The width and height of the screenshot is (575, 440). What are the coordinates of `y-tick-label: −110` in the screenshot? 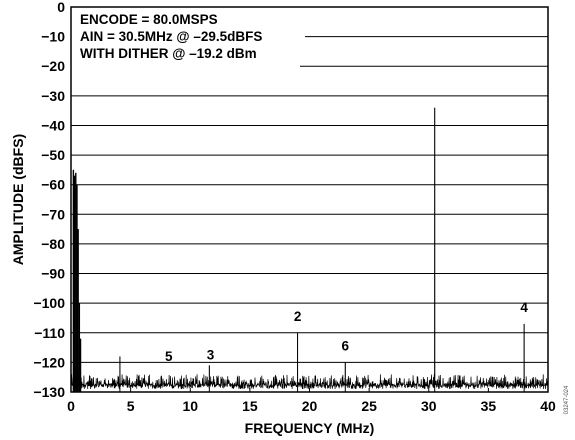 It's located at (49, 333).